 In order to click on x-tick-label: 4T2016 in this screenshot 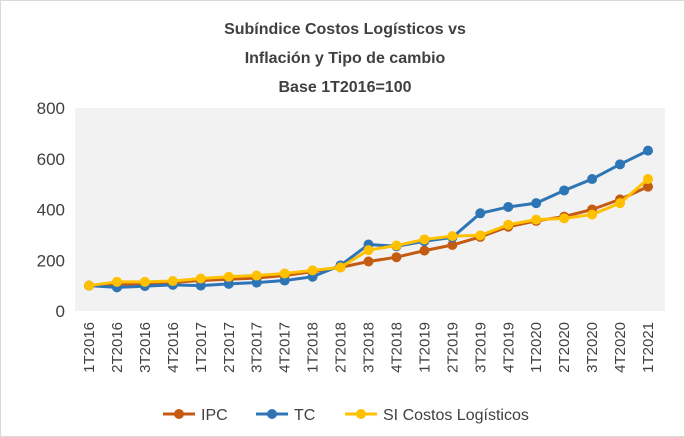, I will do `click(173, 347)`.